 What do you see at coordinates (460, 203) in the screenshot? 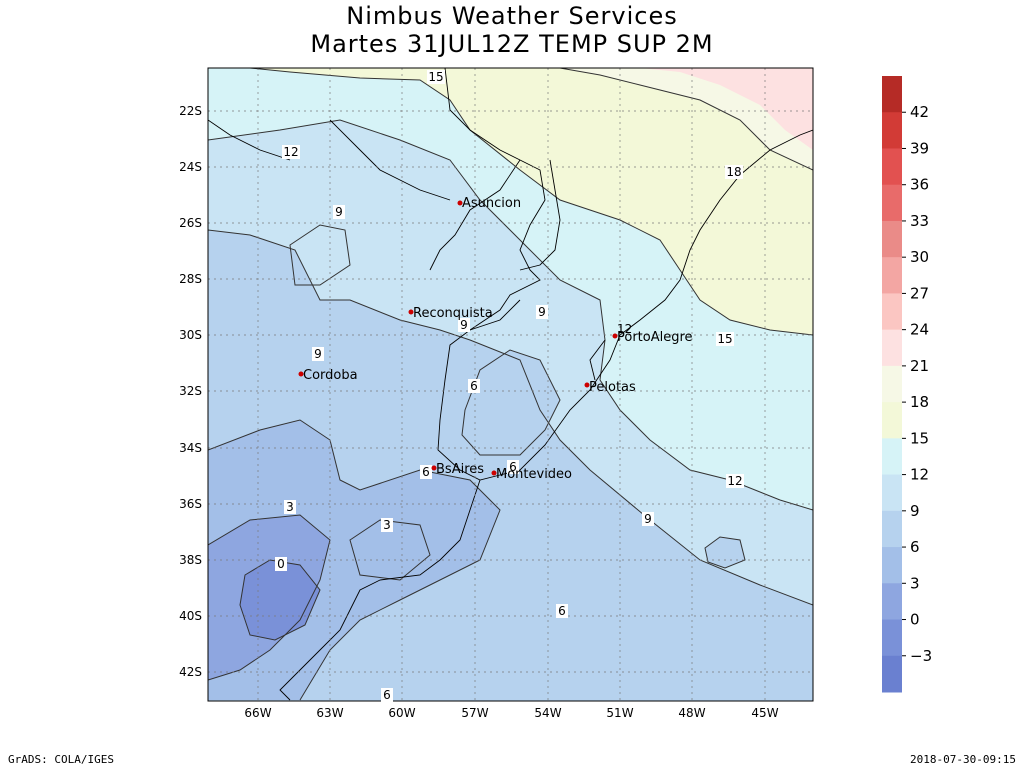
I see `city-dot-asuncion` at bounding box center [460, 203].